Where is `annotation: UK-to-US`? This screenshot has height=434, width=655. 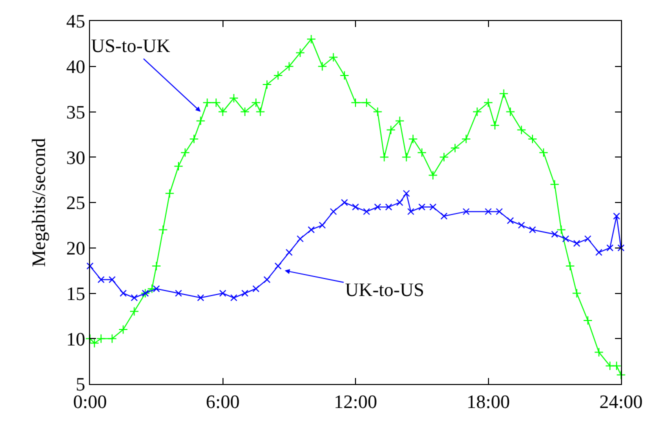
annotation: UK-to-US is located at coordinates (384, 290).